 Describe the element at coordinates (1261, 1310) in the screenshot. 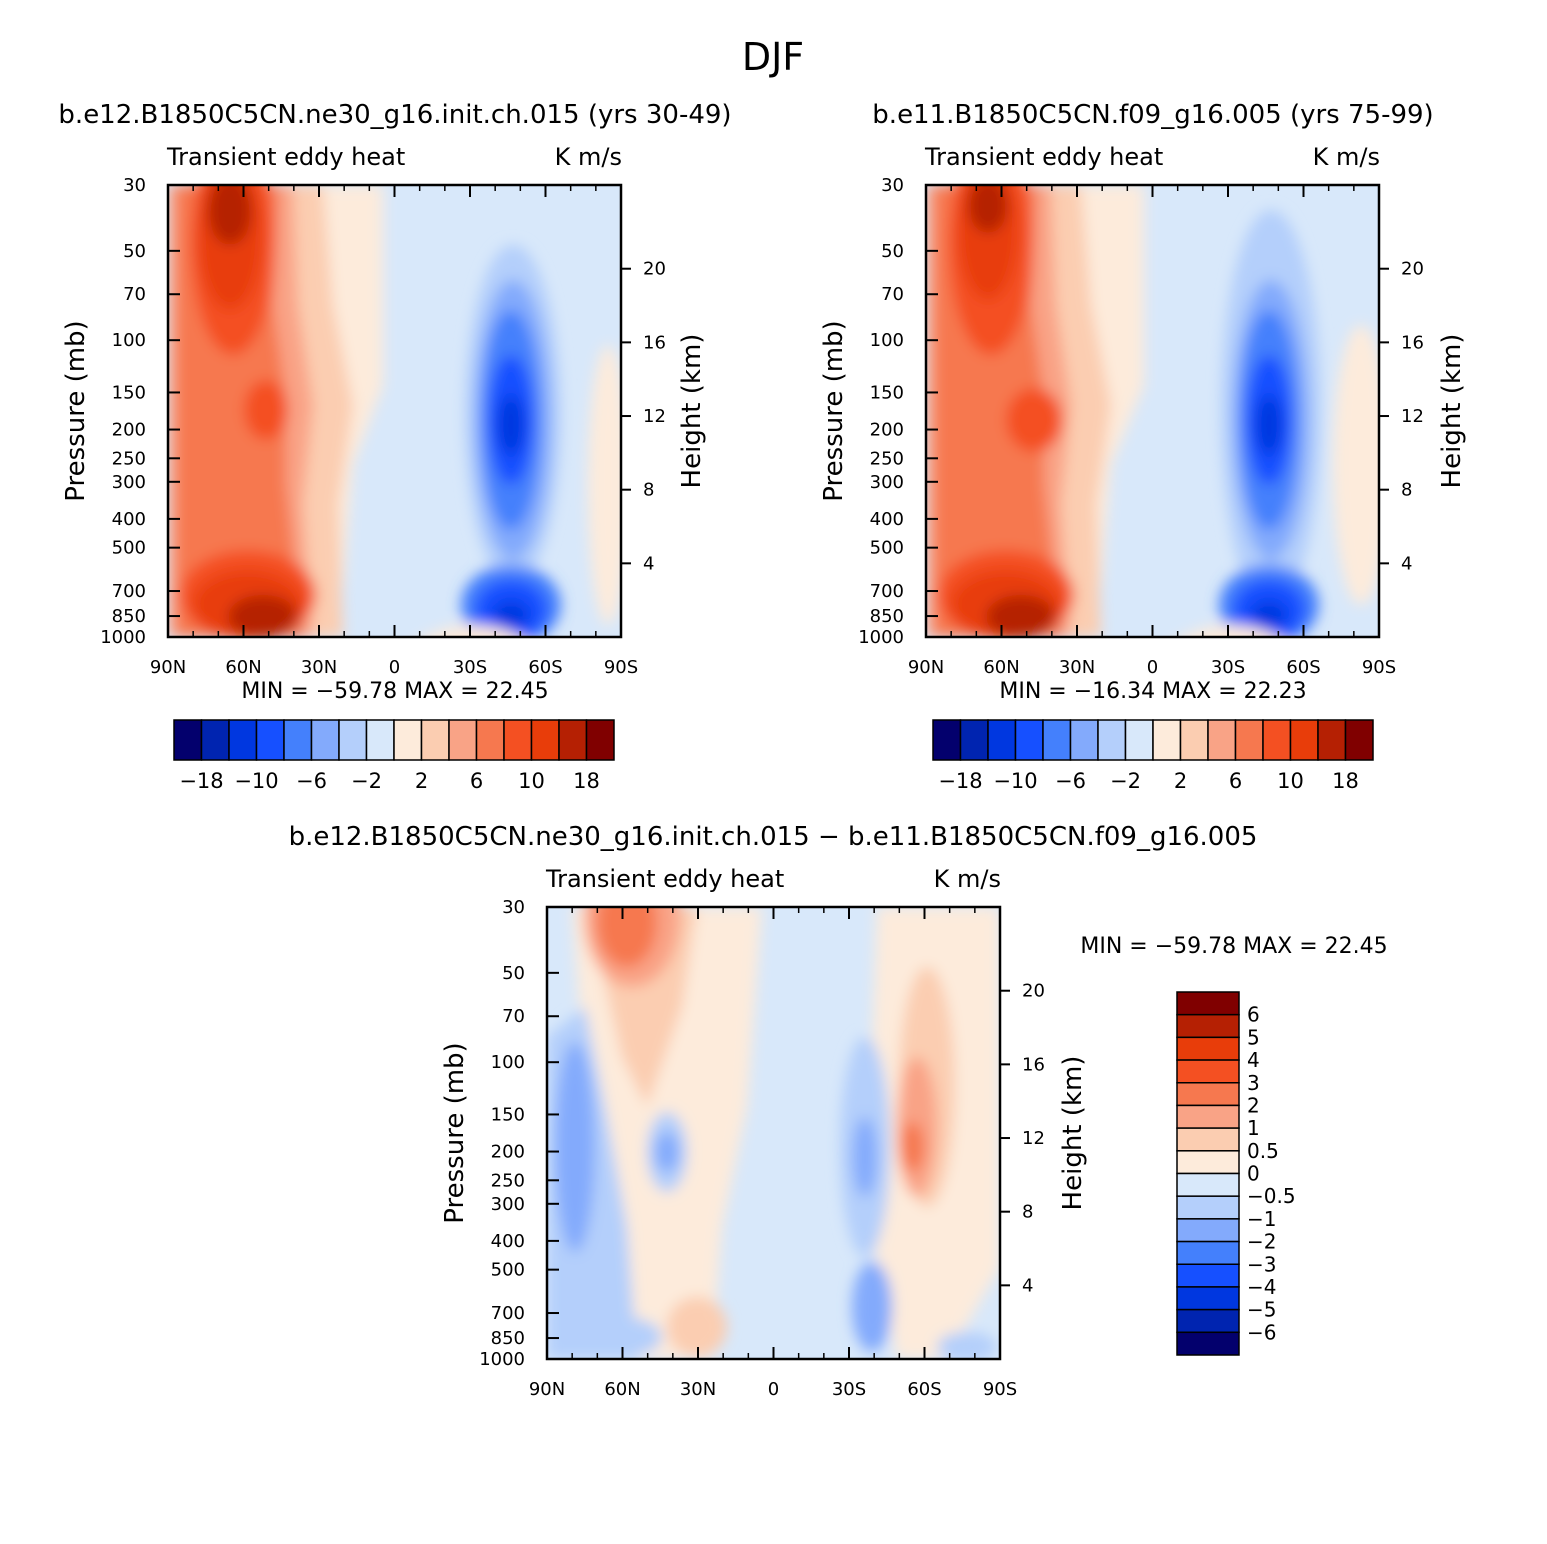

I see `colorbar-label: −5` at that location.